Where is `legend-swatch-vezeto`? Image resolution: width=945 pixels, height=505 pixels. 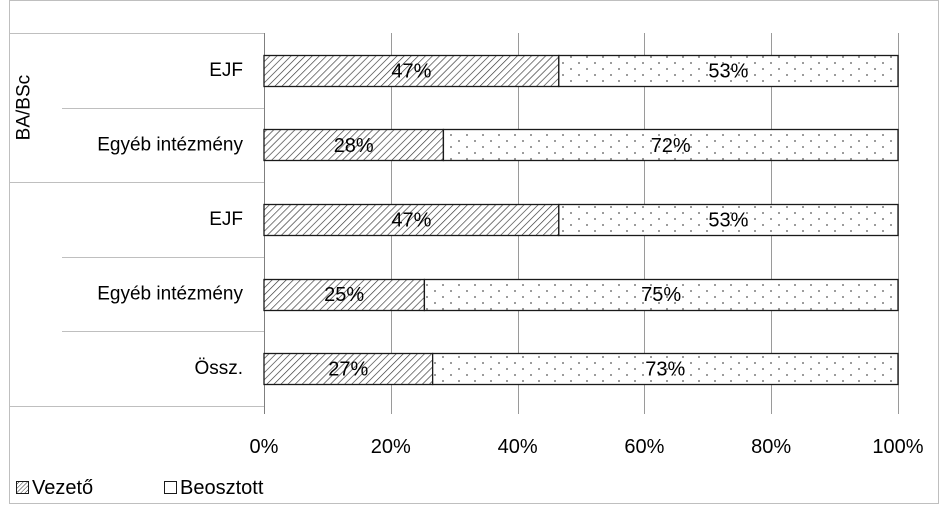 legend-swatch-vezeto is located at coordinates (22, 487).